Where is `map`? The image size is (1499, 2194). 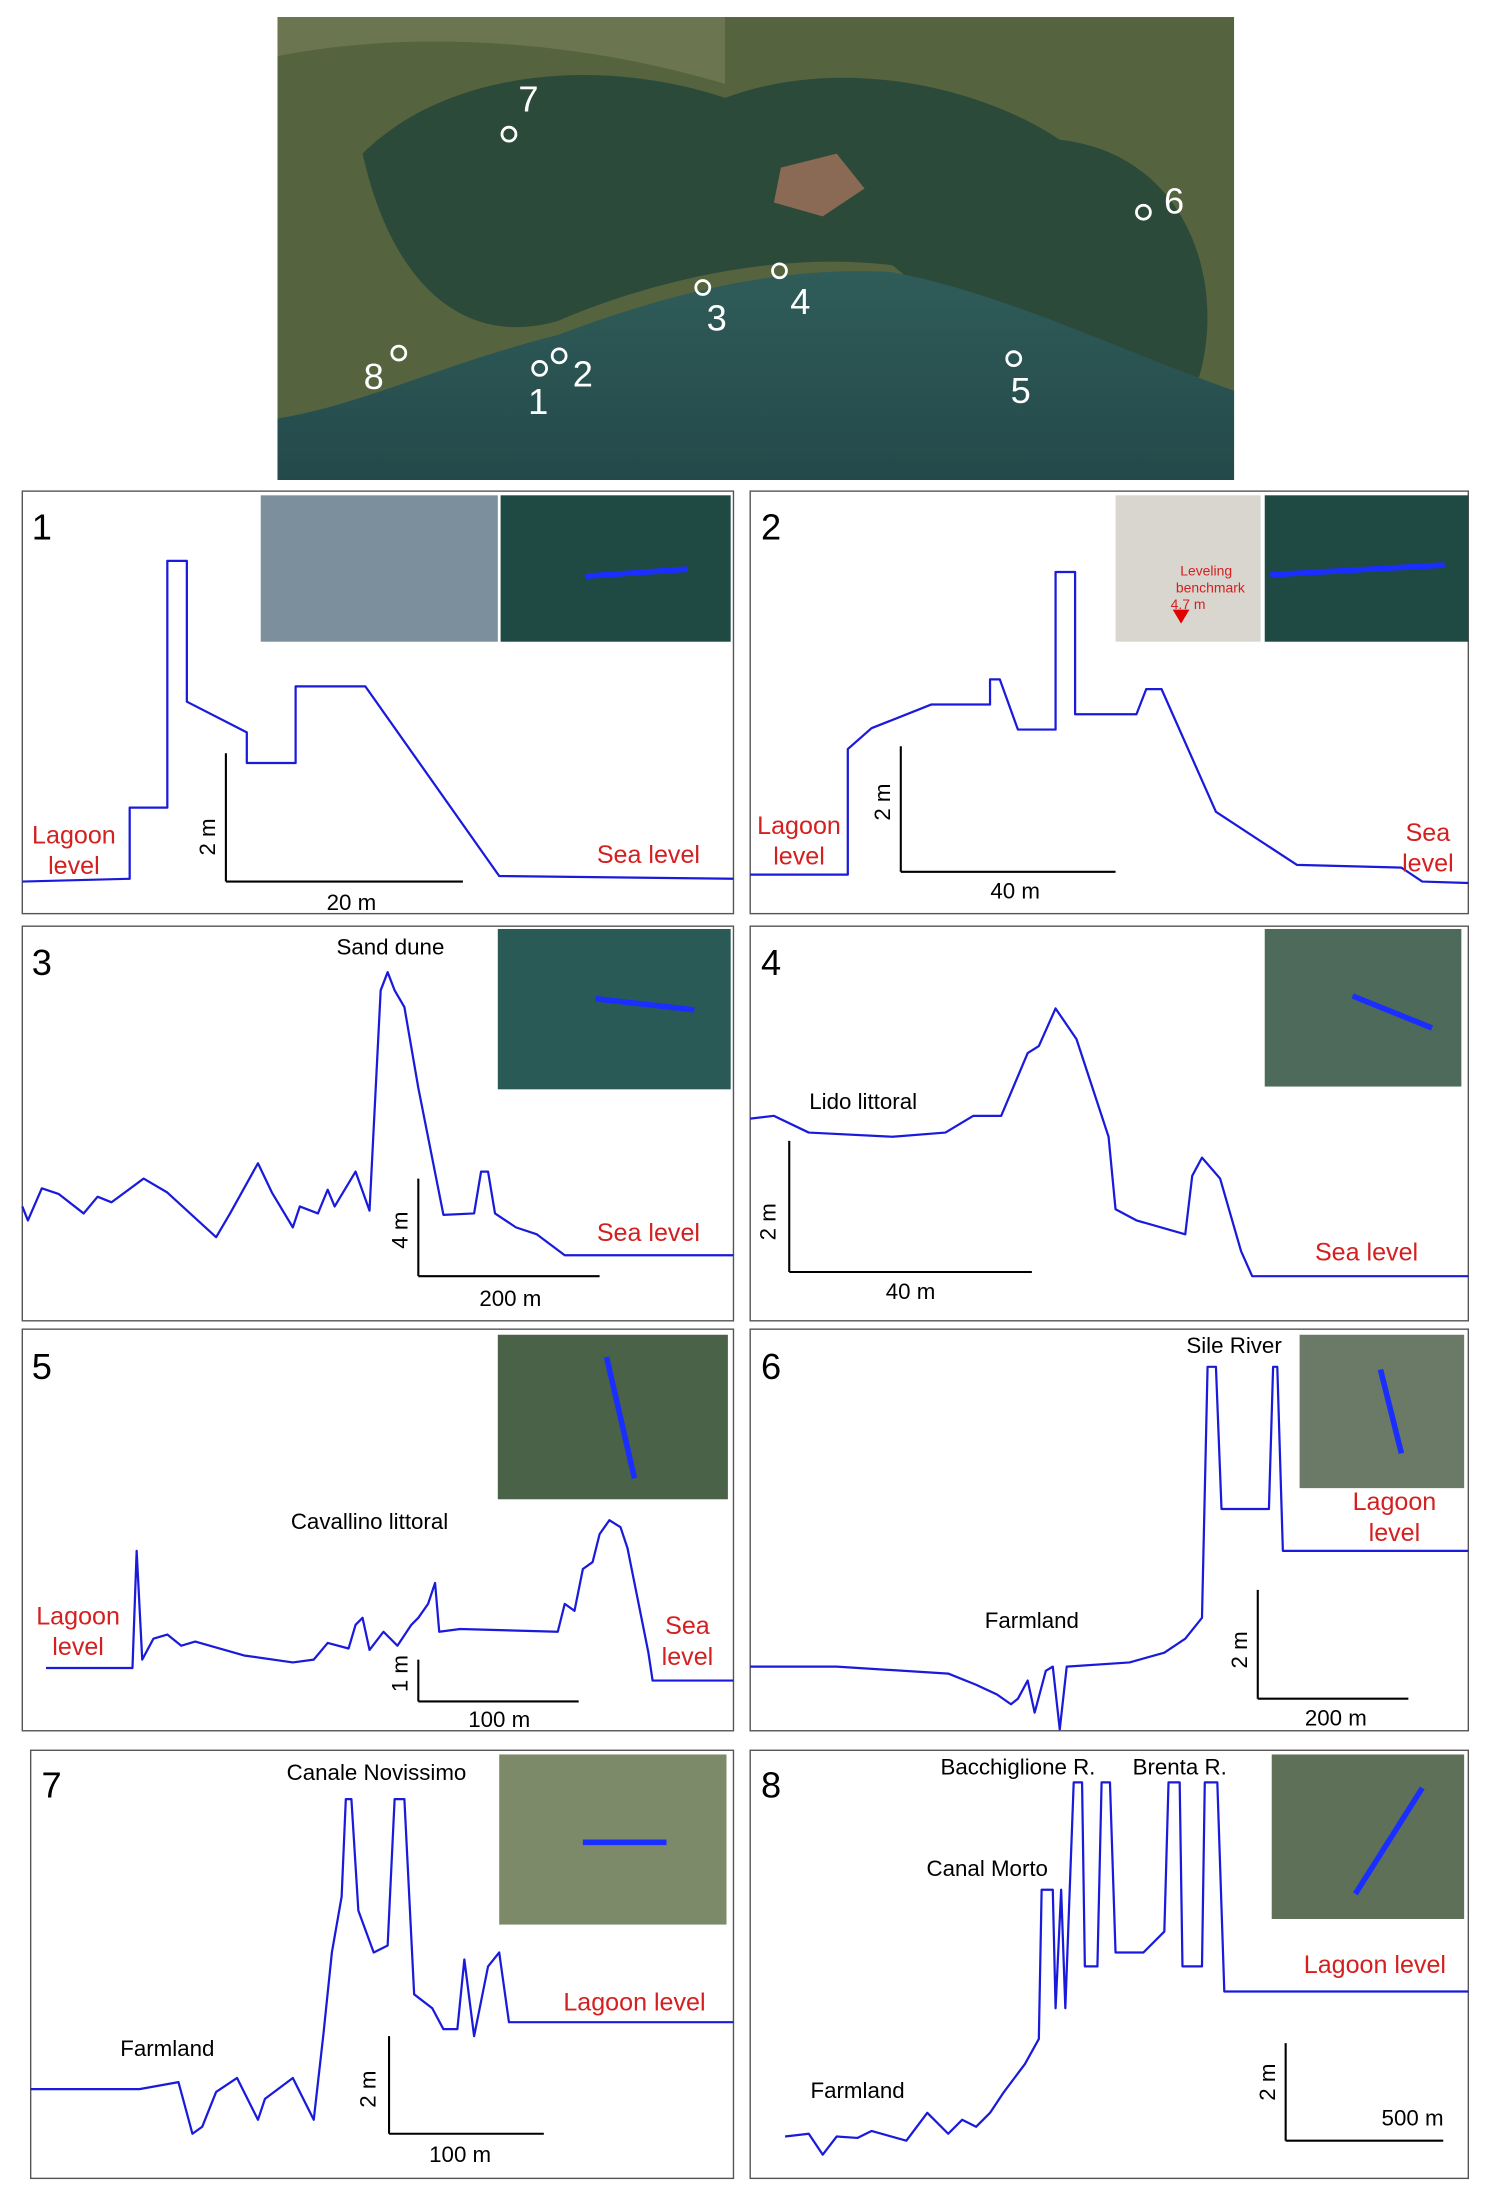
map is located at coordinates (756, 248).